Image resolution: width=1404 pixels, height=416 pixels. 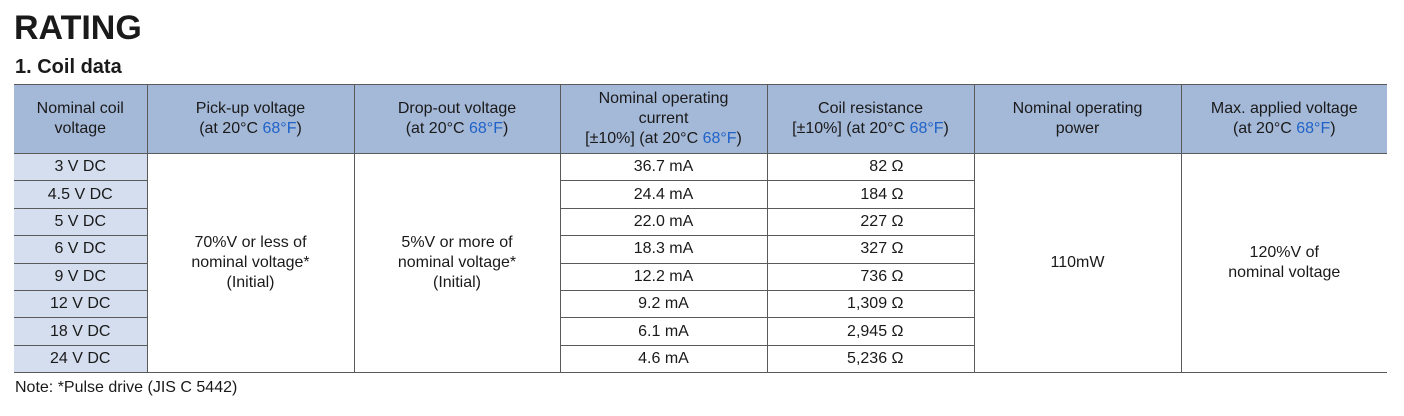 What do you see at coordinates (663, 222) in the screenshot?
I see `cell-current: 22.0 mA` at bounding box center [663, 222].